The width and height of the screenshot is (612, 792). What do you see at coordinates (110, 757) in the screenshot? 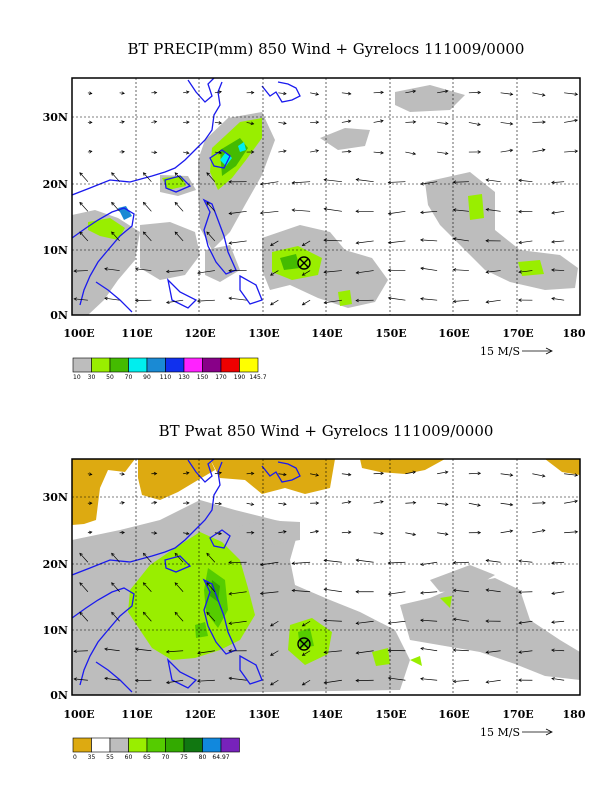
I see `legend-label: 55` at bounding box center [110, 757].